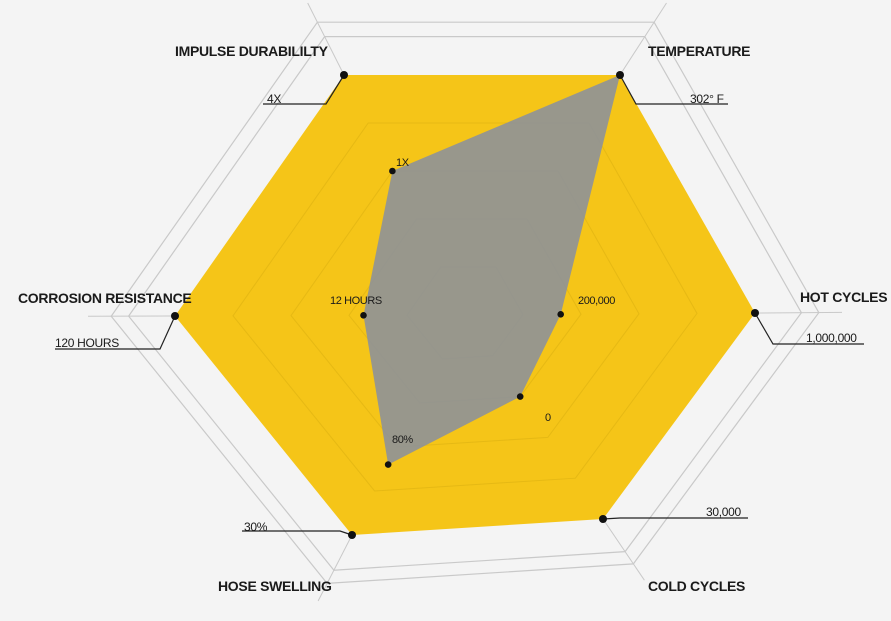  I want to click on outer-value-cold-cycles: 30,000, so click(724, 512).